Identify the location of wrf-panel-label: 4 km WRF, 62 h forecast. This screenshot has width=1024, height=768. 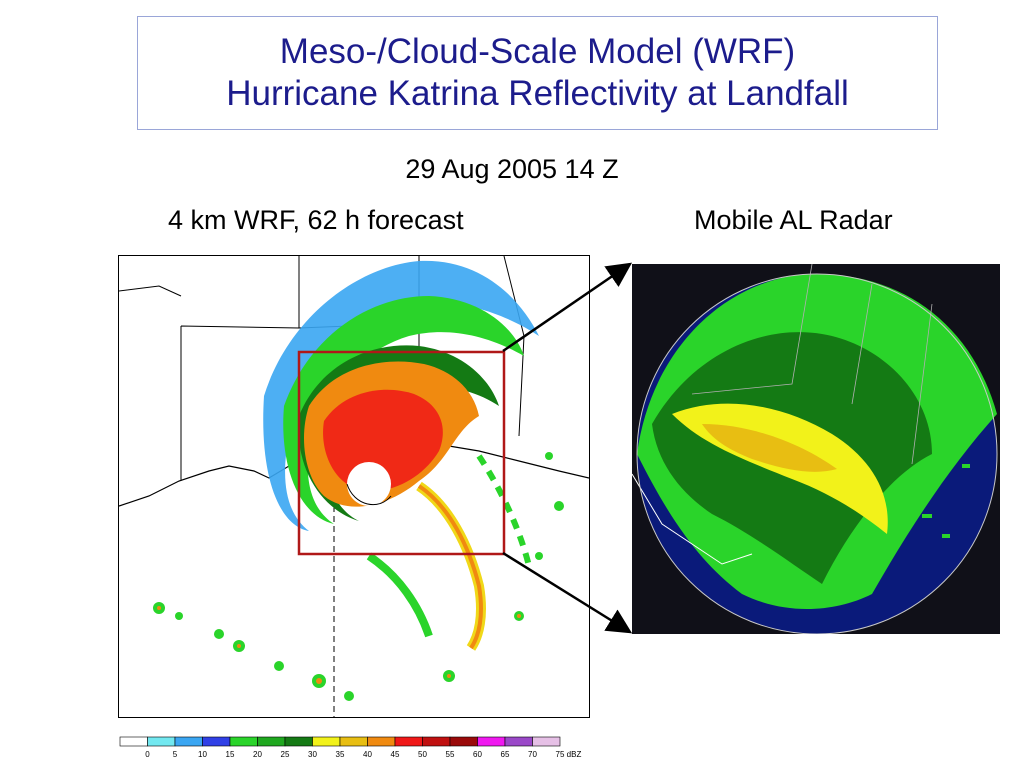
(316, 220).